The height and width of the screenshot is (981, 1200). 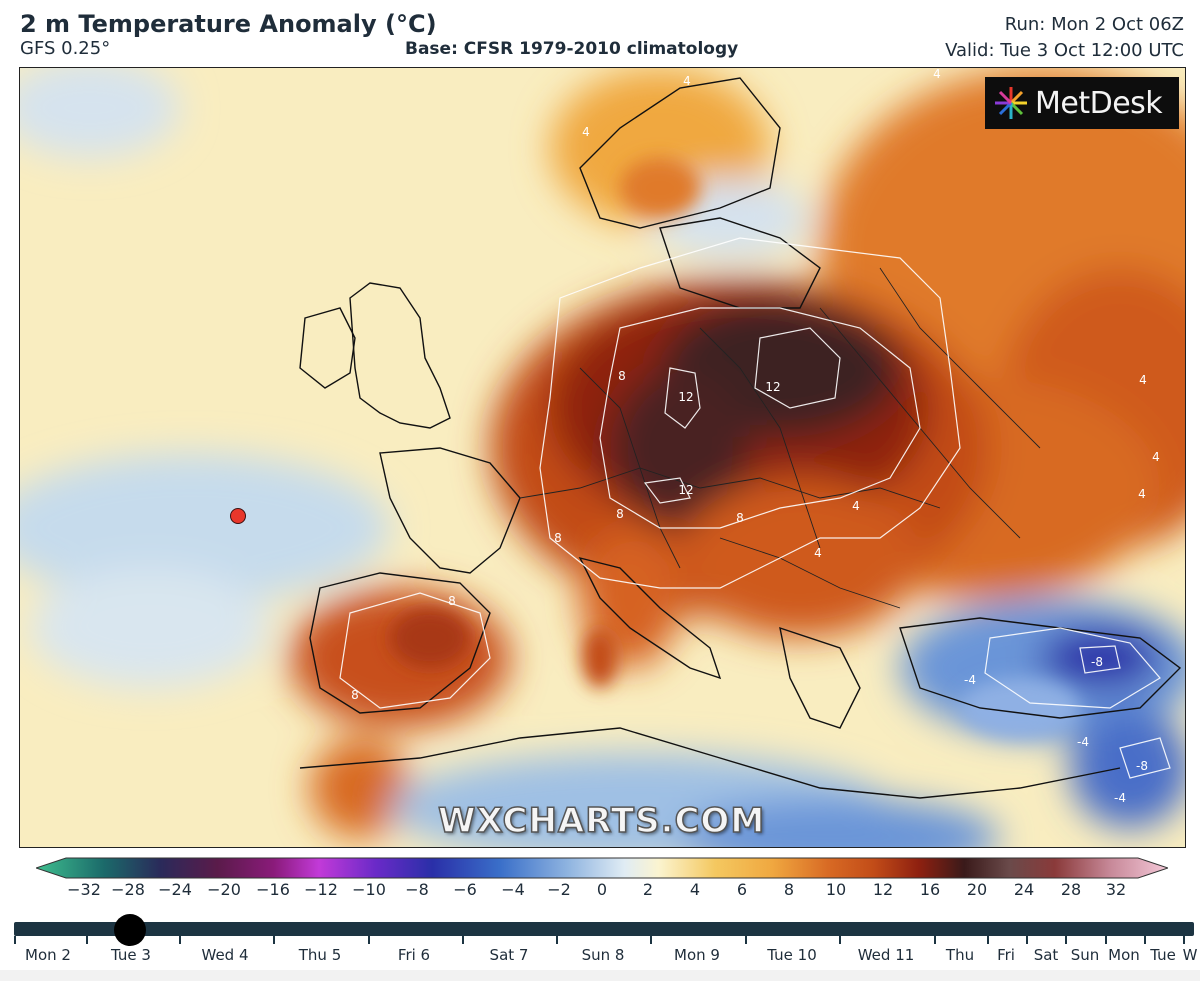 I want to click on colorbar-label: −8, so click(x=417, y=889).